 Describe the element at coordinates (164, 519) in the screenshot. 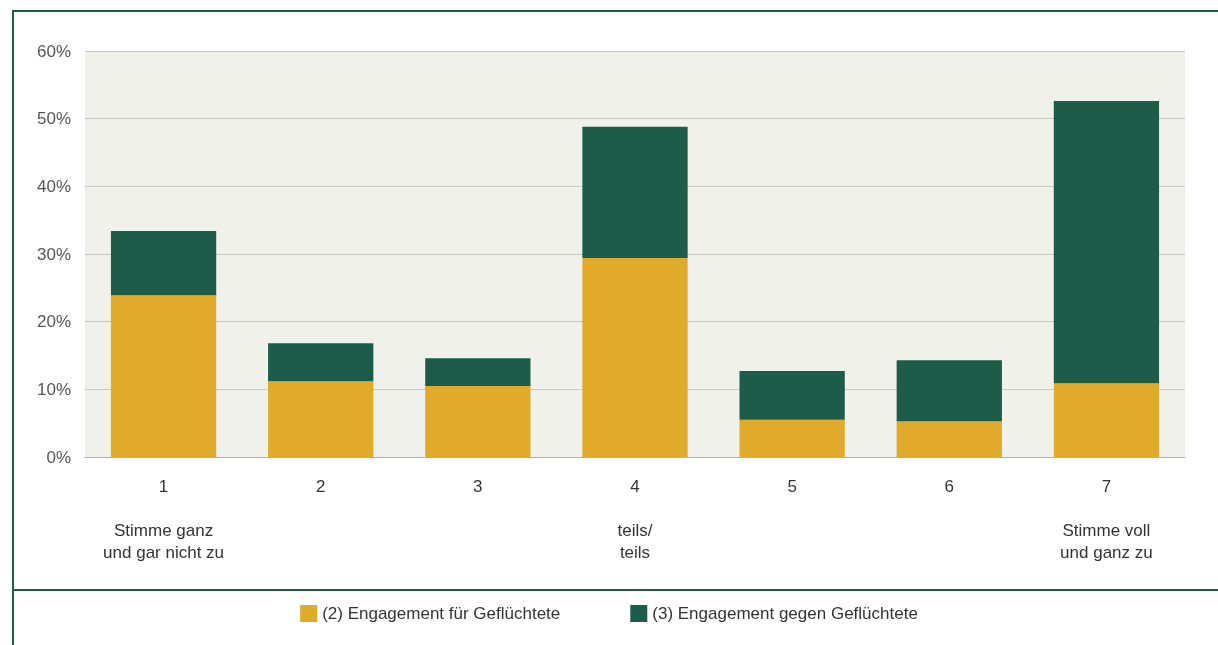

I see `category-label: 1 Stimme ganz und gar nicht zu` at that location.